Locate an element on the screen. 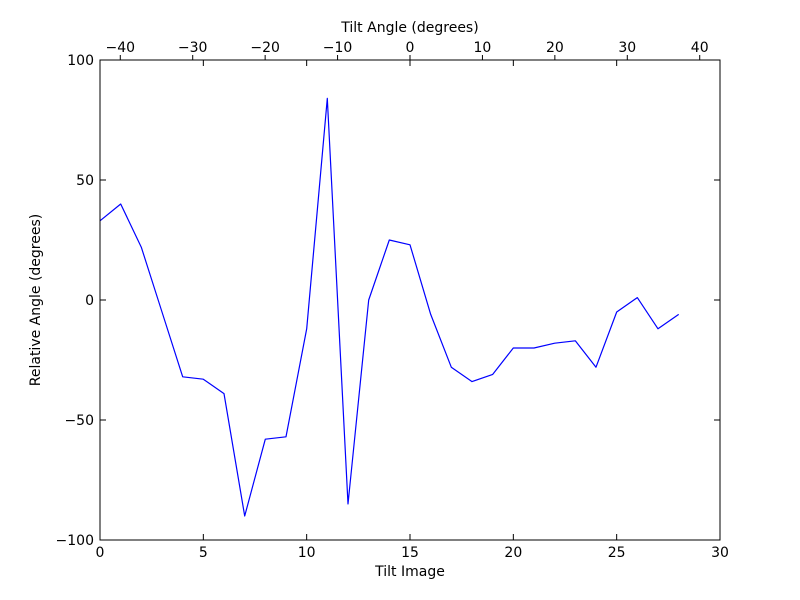 This screenshot has width=800, height=600. top-x-tick-label: 0 is located at coordinates (410, 48).